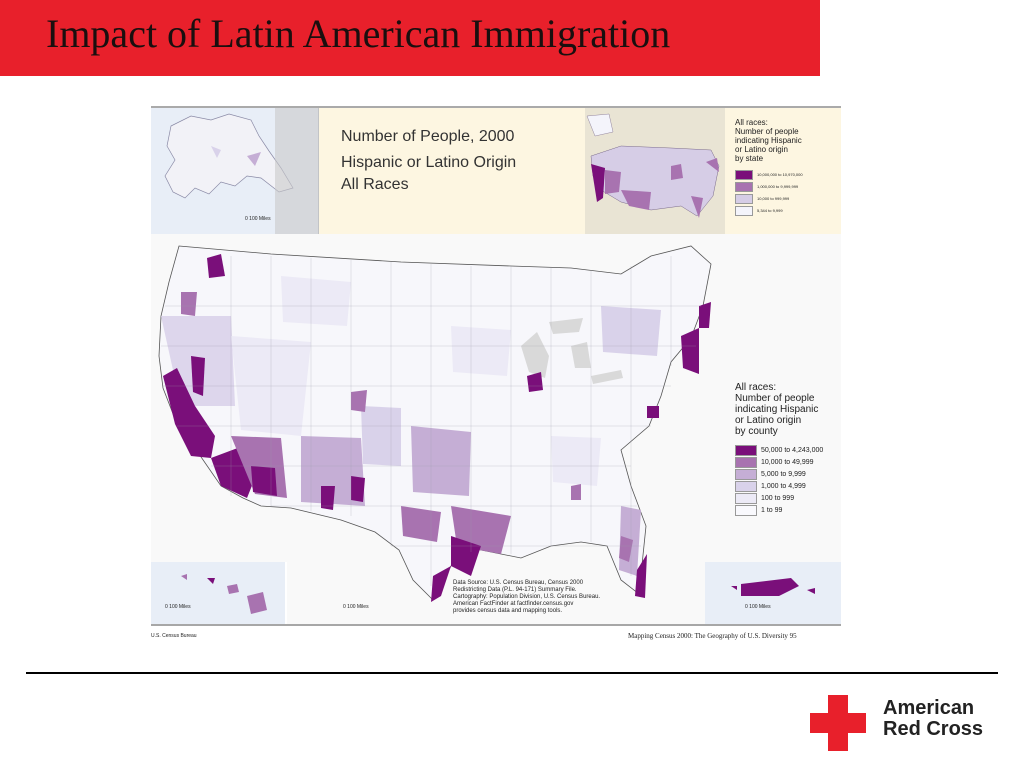  I want to click on state-legend-row: 10,000 to 999,999, so click(787, 198).